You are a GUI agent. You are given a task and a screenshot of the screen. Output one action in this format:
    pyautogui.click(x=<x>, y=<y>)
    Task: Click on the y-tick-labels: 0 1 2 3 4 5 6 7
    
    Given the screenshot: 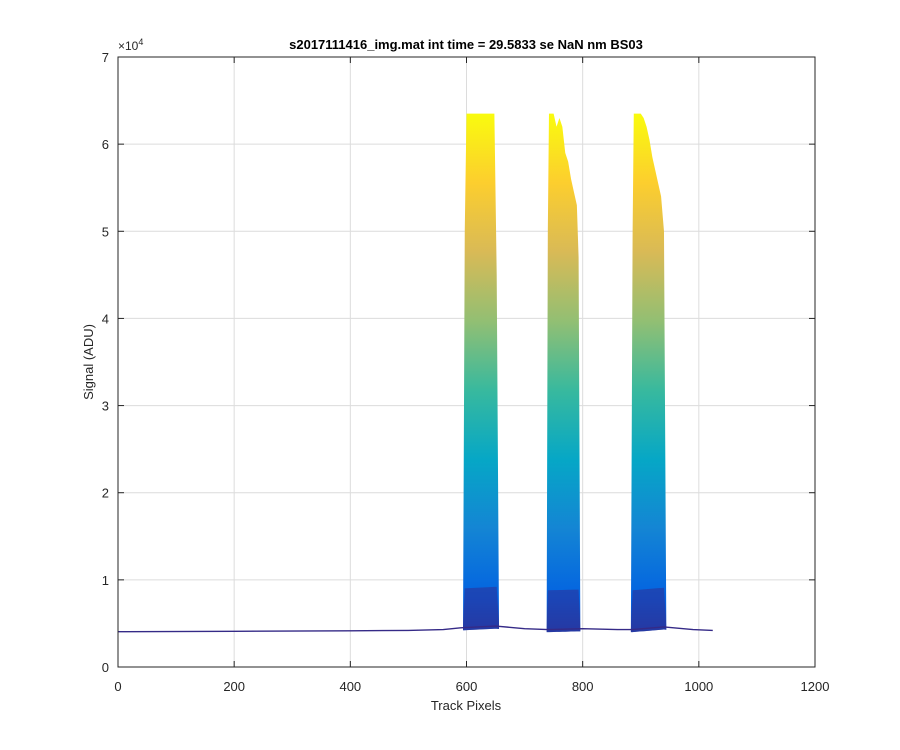 What is the action you would take?
    pyautogui.click(x=105, y=362)
    